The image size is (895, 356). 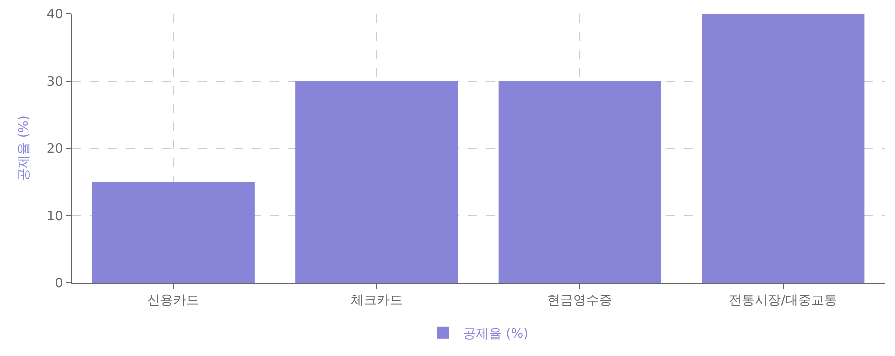 What do you see at coordinates (174, 301) in the screenshot?
I see `x-tick-label: 신용카드` at bounding box center [174, 301].